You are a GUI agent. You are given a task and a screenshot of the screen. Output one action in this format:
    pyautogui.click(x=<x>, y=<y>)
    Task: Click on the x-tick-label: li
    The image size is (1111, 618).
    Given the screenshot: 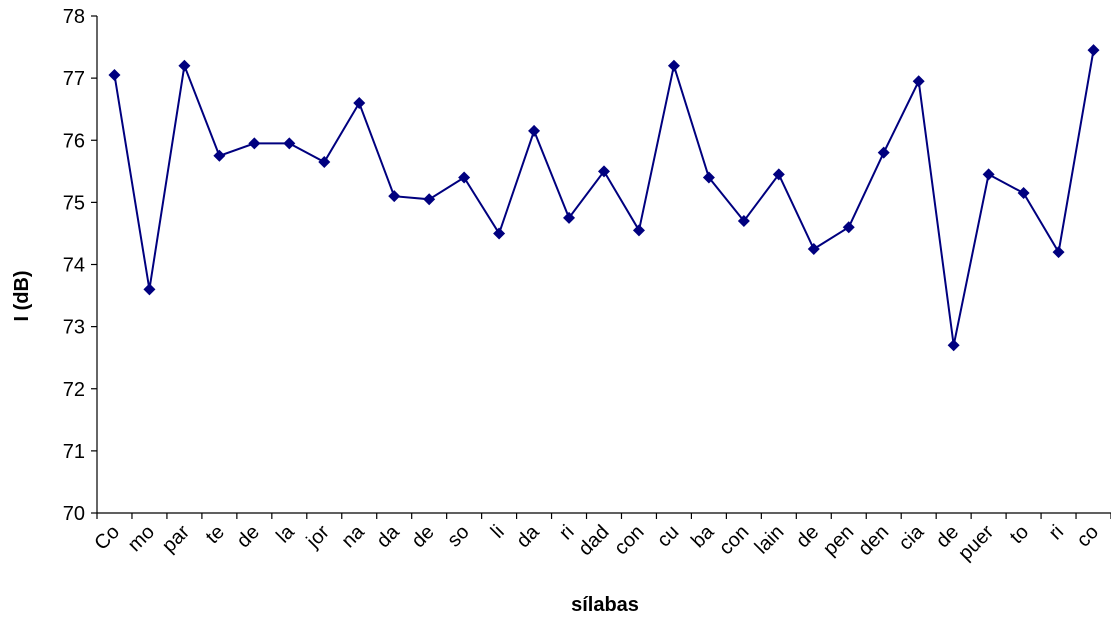 What is the action you would take?
    pyautogui.click(x=498, y=532)
    